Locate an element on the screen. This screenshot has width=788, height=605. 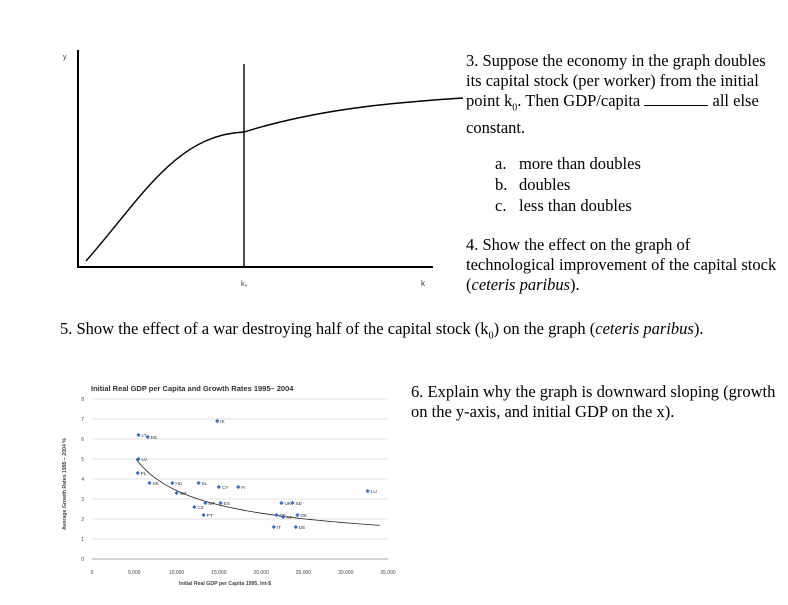
point-label-lt: LT is located at coordinates (144, 436).